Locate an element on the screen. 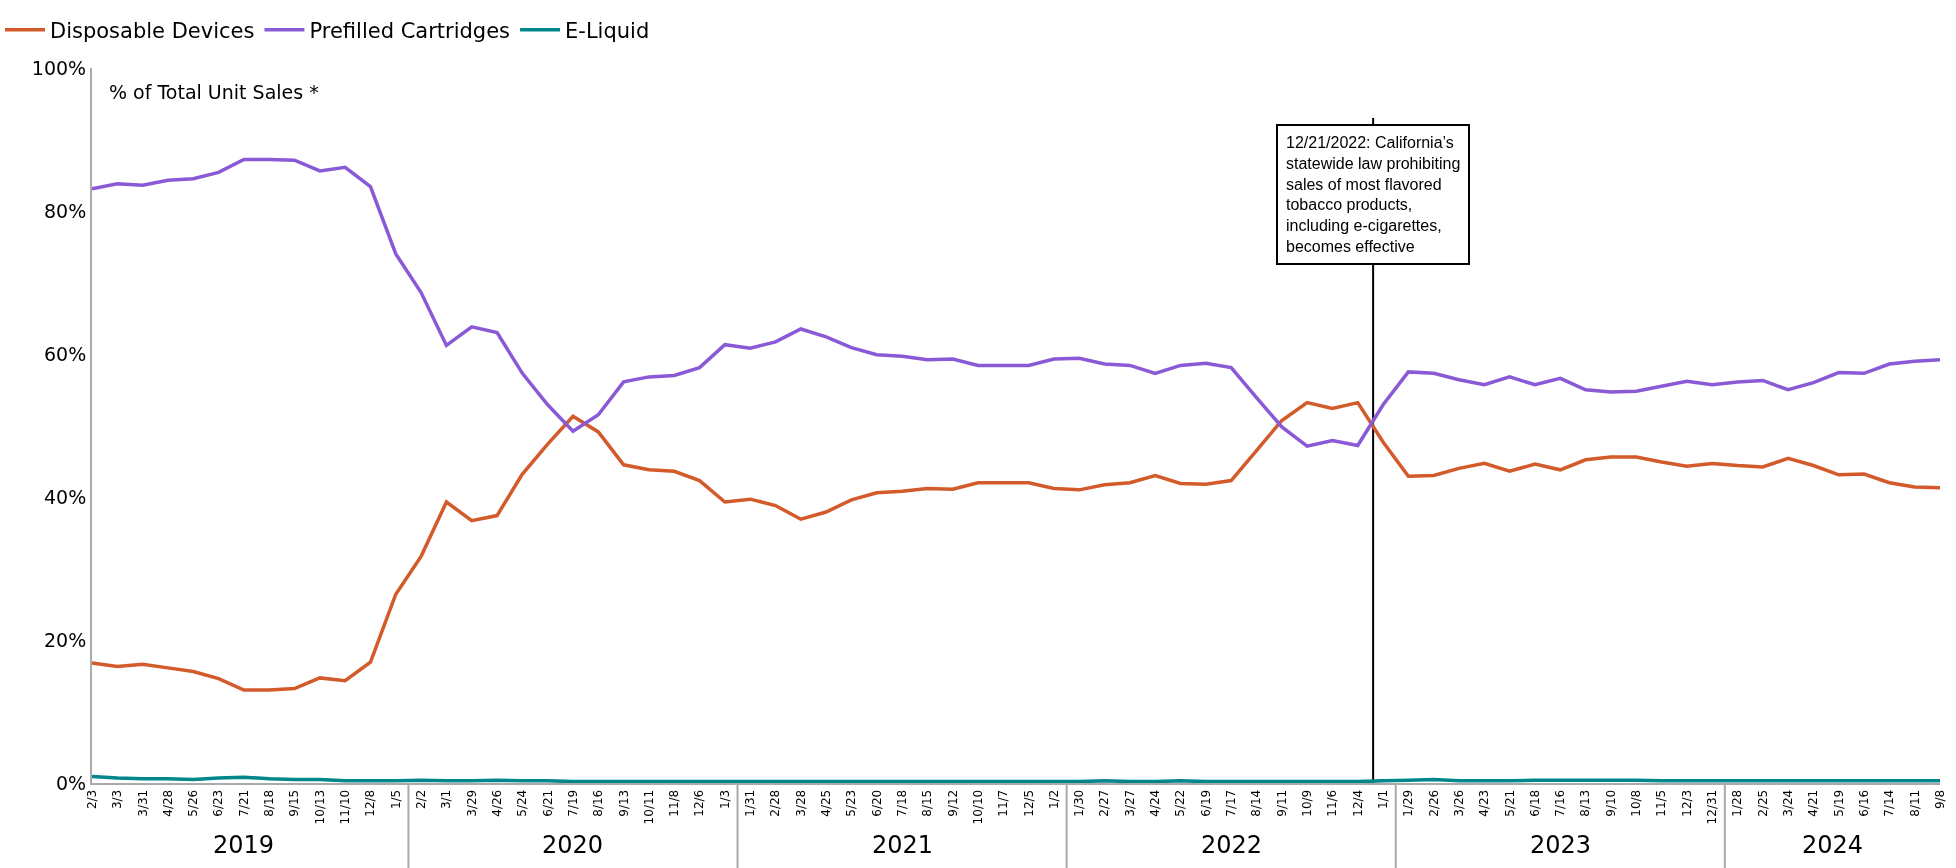 The image size is (1956, 868). x-tick-label: 6/21 is located at coordinates (547, 803).